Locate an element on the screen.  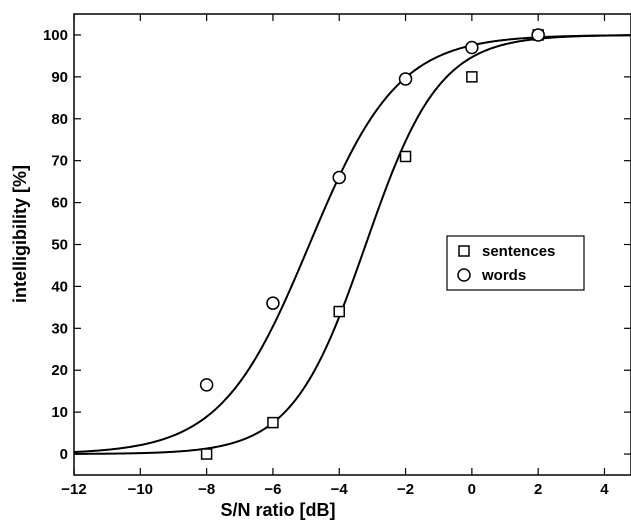
y-tick-label: 10 is located at coordinates (59, 412).